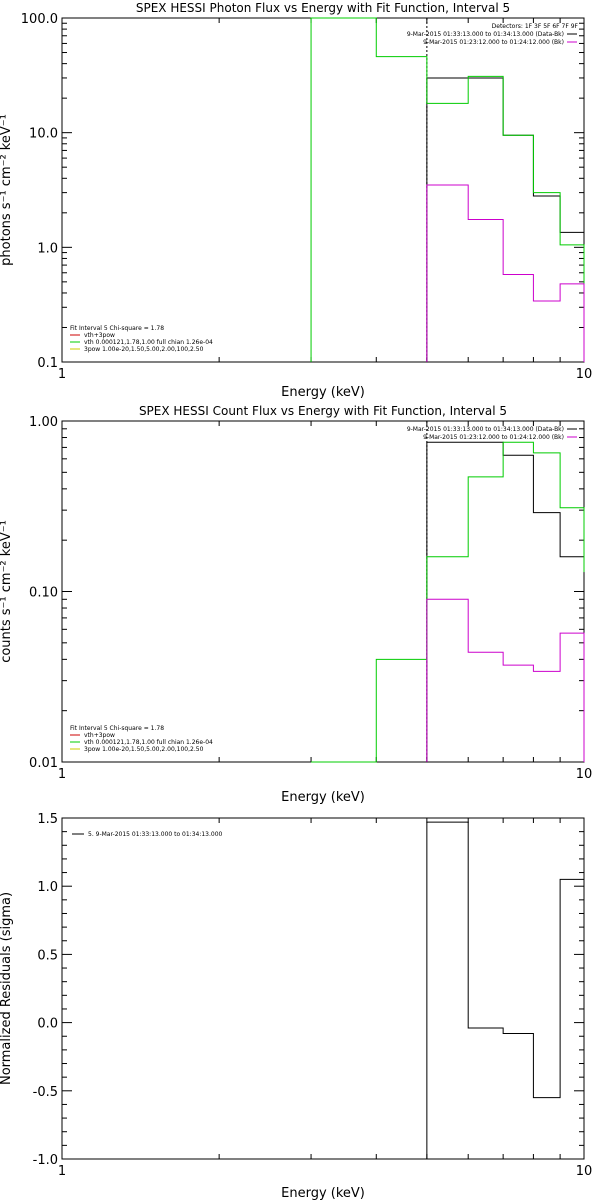  I want to click on y-axis-label-0: photons s⁻¹ cm⁻² keV⁻¹, so click(7, 190).